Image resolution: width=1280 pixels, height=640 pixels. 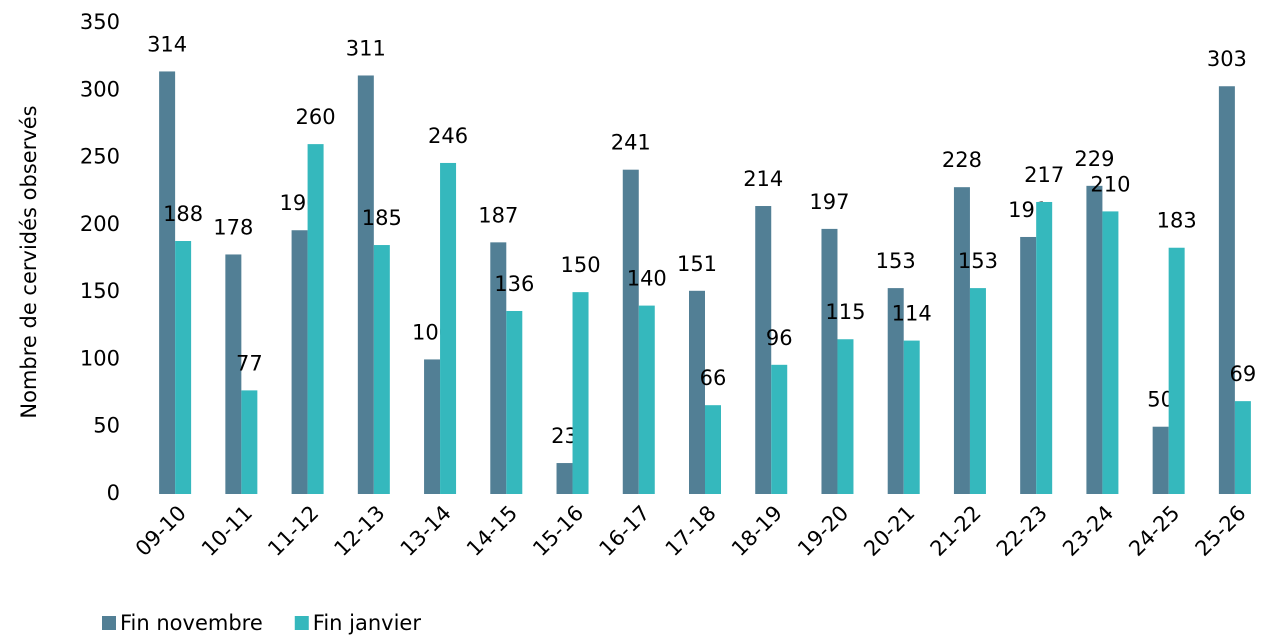 What do you see at coordinates (448, 136) in the screenshot?
I see `data-label: 246` at bounding box center [448, 136].